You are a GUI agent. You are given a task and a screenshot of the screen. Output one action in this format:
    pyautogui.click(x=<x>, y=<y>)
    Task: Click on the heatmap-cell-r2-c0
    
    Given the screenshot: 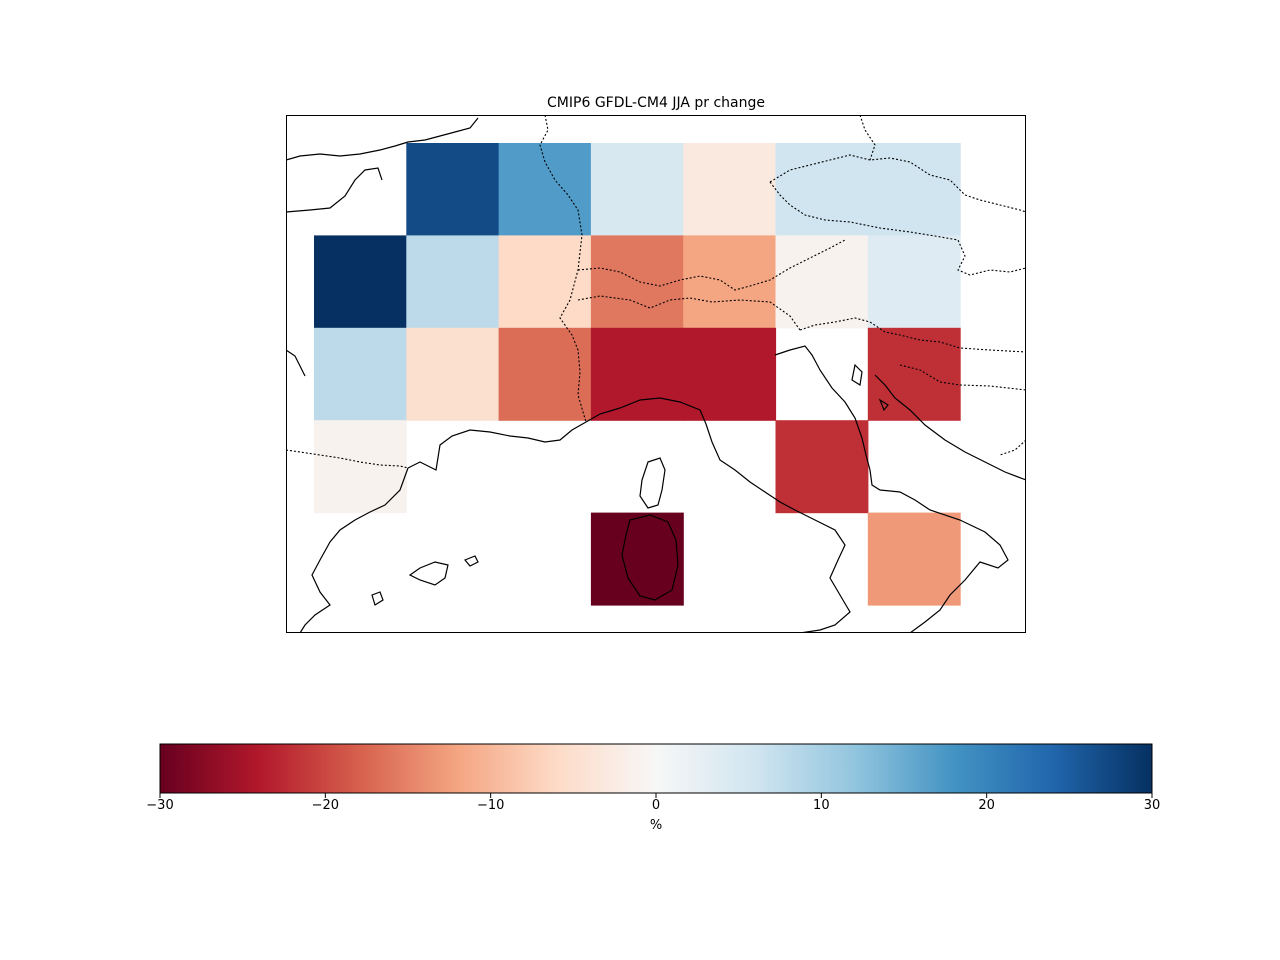 What is the action you would take?
    pyautogui.click(x=360, y=374)
    